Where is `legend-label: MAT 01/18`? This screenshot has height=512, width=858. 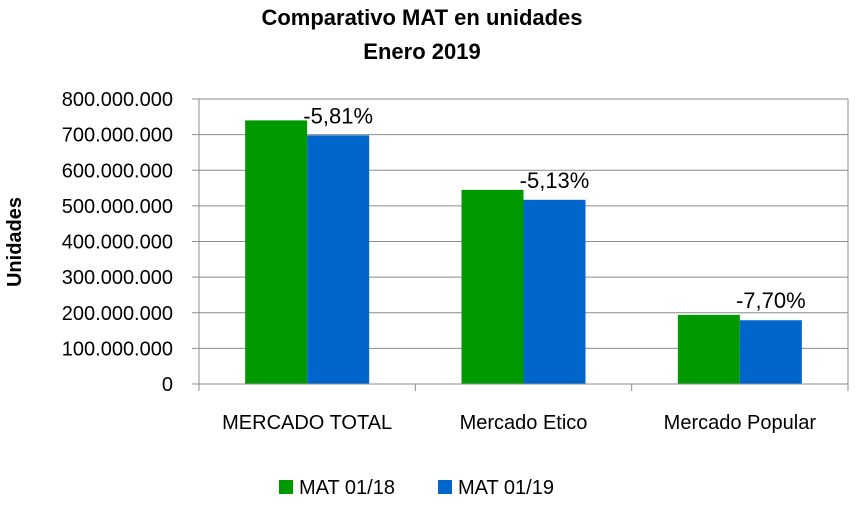
legend-label: MAT 01/18 is located at coordinates (347, 488).